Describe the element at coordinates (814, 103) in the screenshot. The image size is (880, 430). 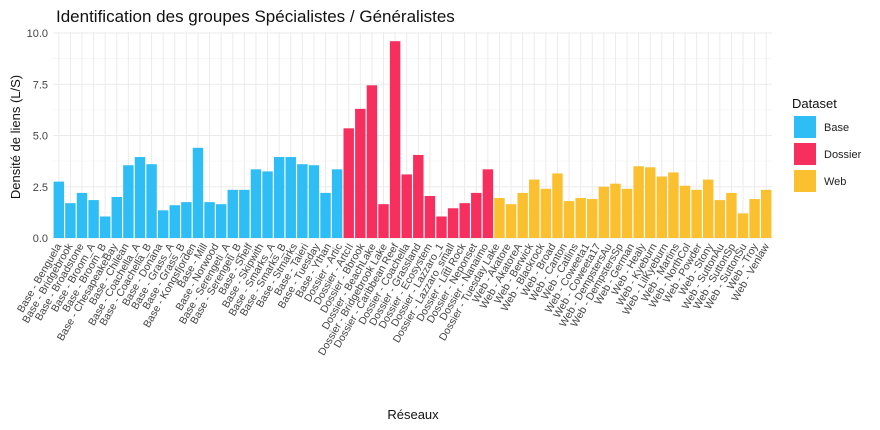
I see `legend-title: Dataset` at that location.